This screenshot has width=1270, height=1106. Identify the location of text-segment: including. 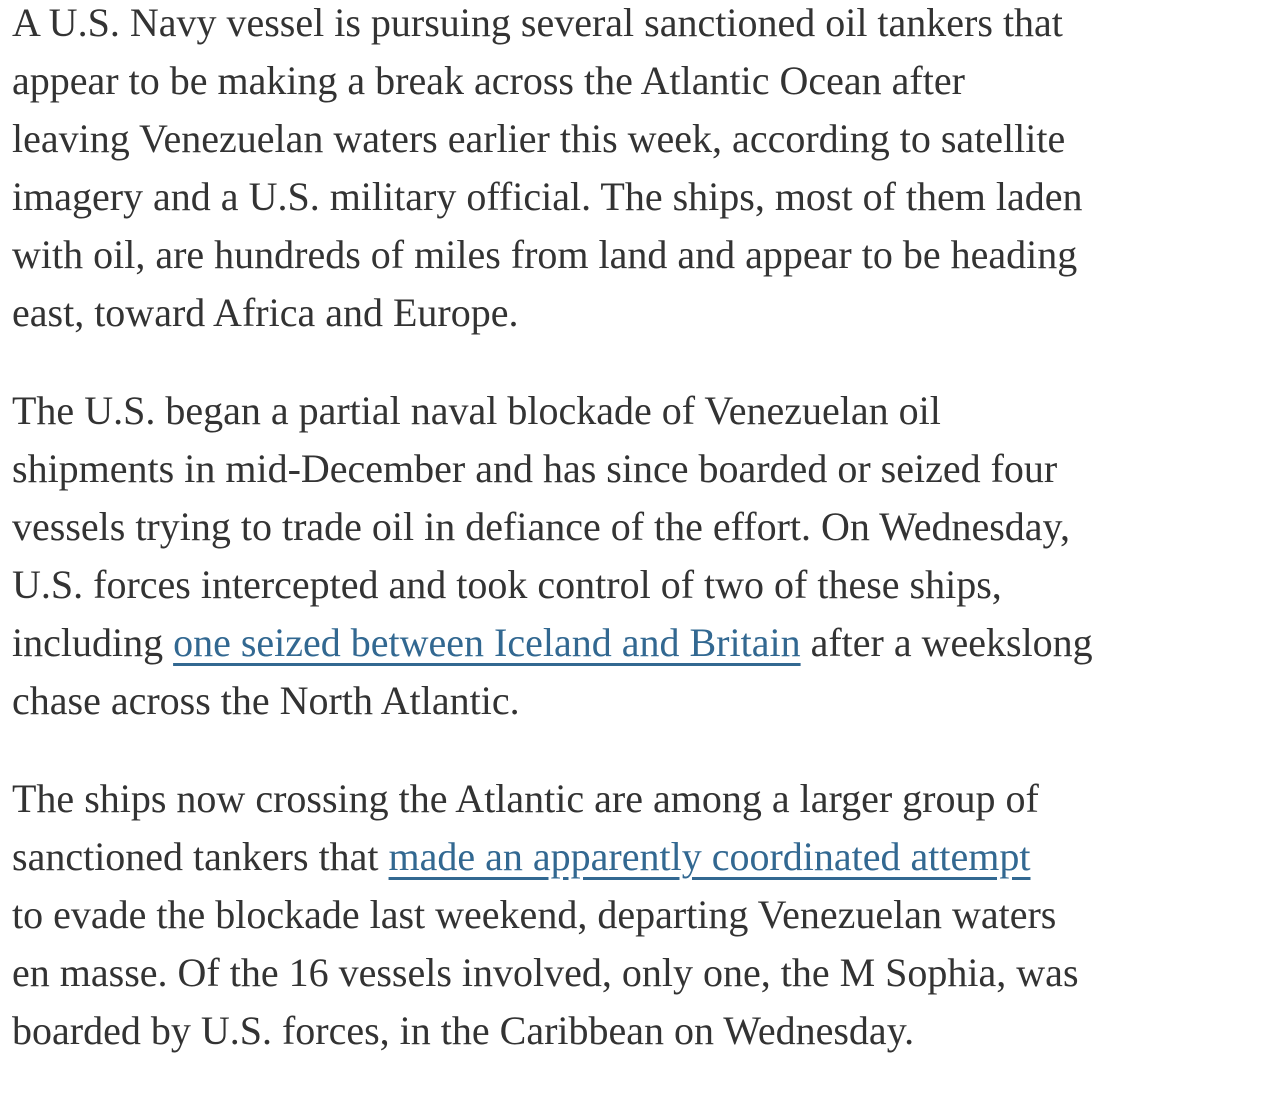
(93, 642).